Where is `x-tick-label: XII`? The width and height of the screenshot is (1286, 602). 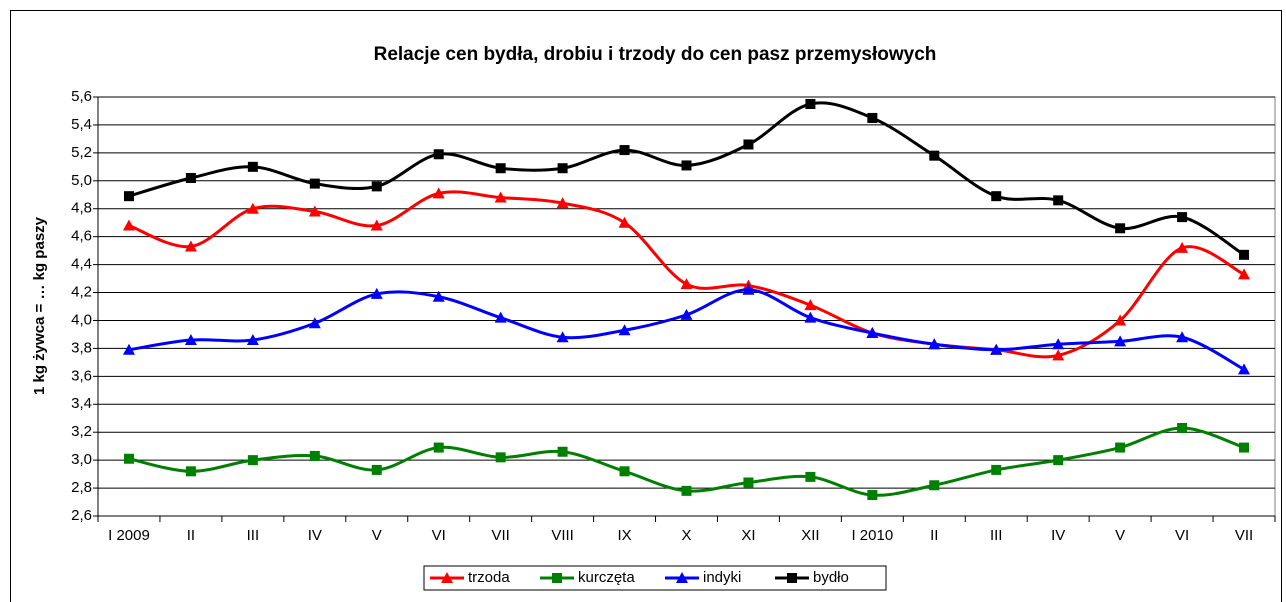
x-tick-label: XII is located at coordinates (810, 535).